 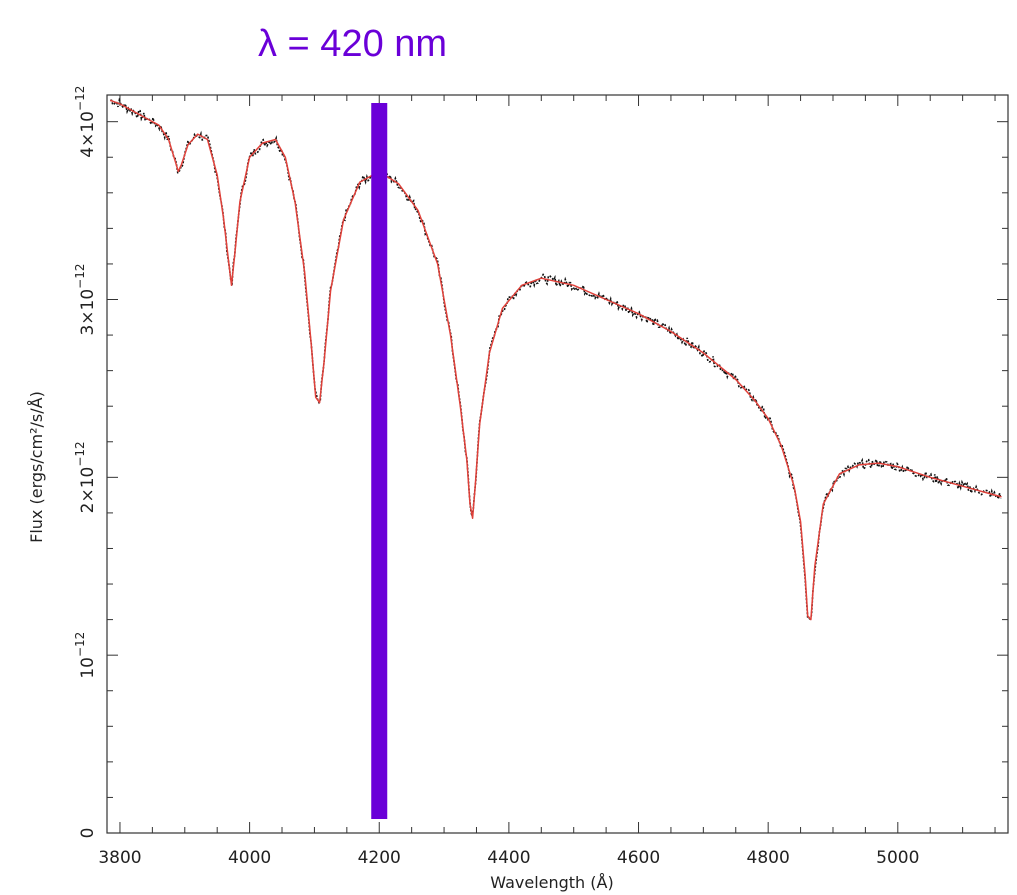 What do you see at coordinates (85, 655) in the screenshot?
I see `y-tick-label: 10−12` at bounding box center [85, 655].